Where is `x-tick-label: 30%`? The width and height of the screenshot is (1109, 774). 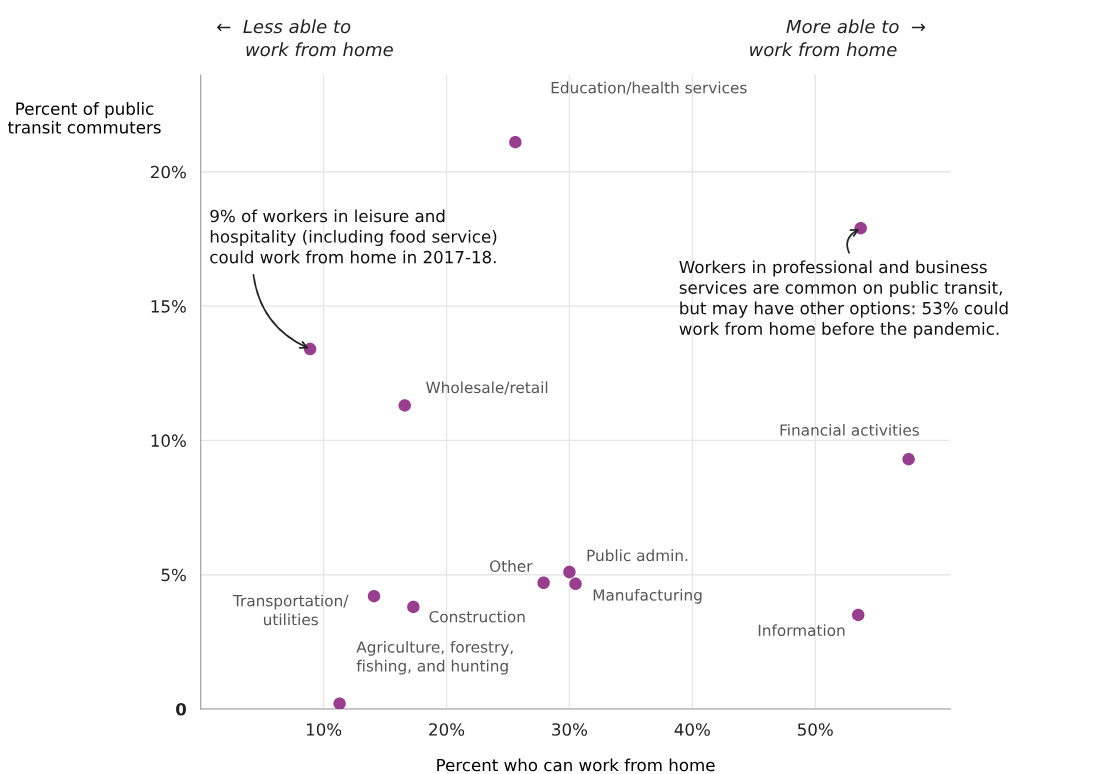
x-tick-label: 30% is located at coordinates (570, 729).